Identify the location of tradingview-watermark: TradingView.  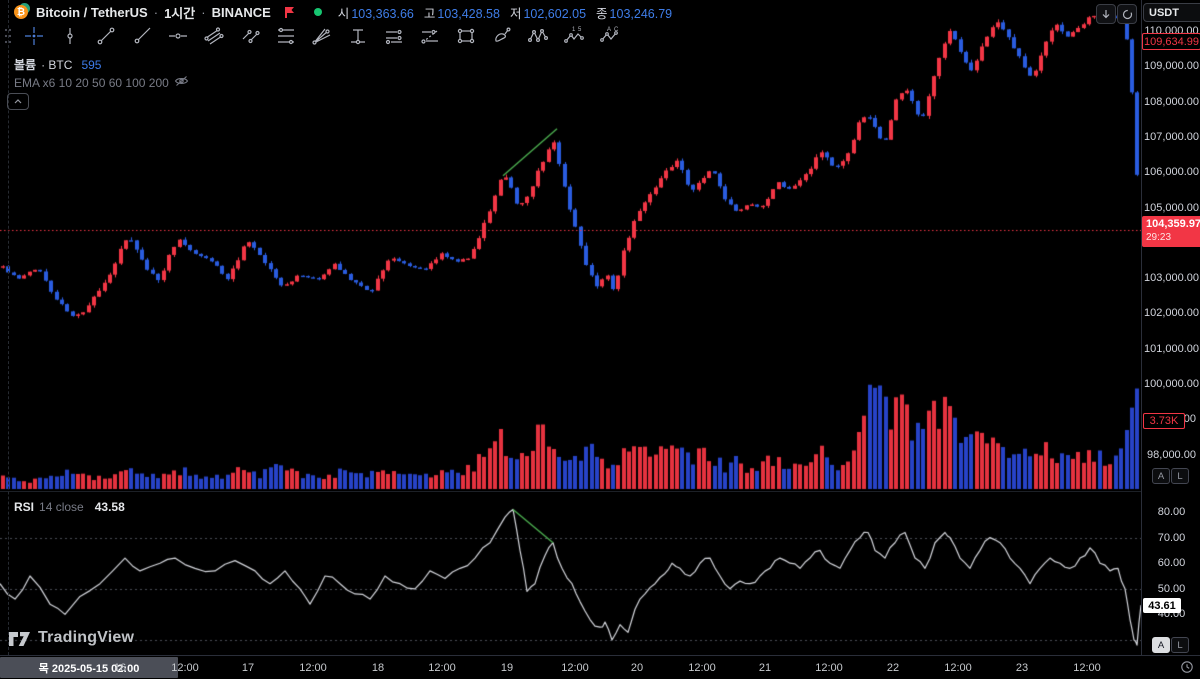
(71, 638).